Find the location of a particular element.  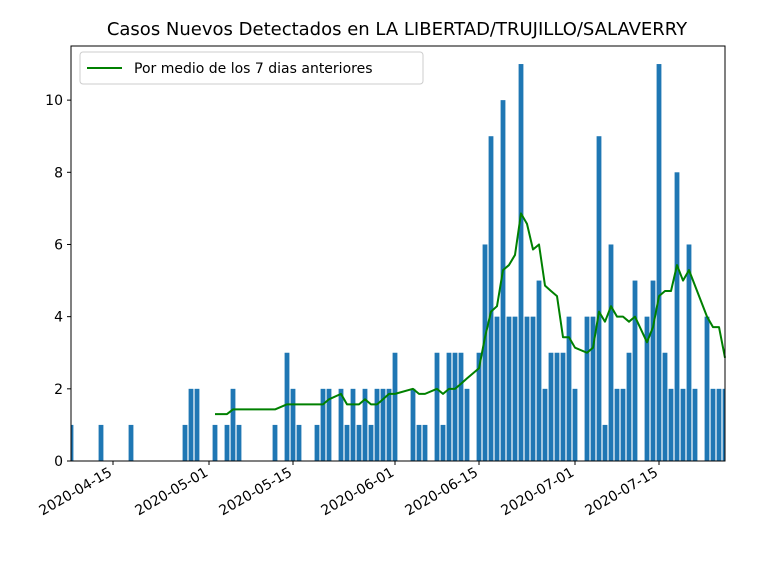

legend-box is located at coordinates (251, 68).